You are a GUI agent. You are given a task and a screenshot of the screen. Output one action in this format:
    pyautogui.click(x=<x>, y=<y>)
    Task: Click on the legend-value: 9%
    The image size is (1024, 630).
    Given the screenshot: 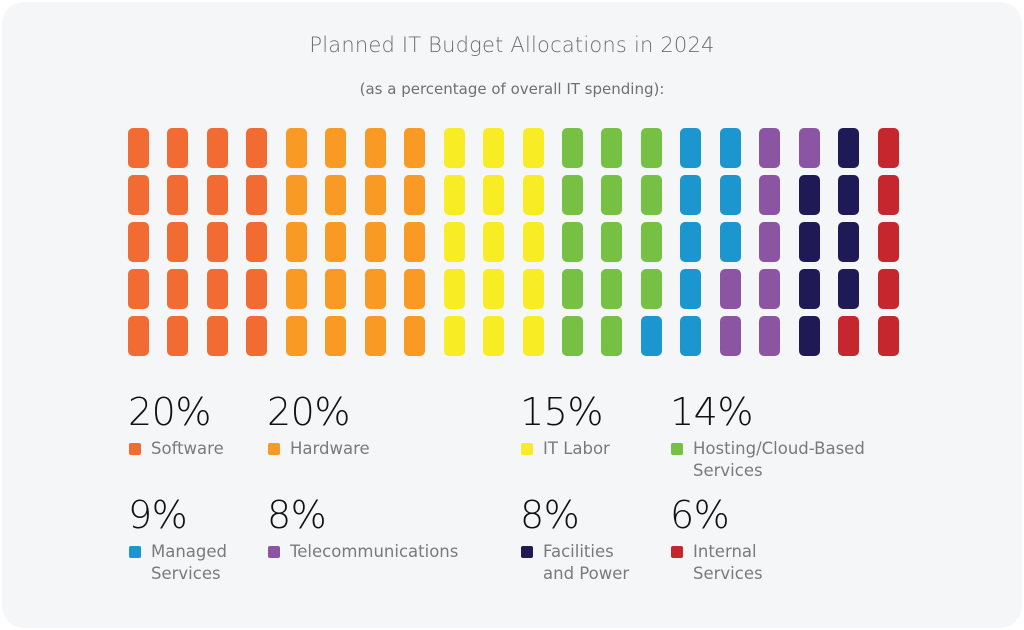 What is the action you would take?
    pyautogui.click(x=158, y=515)
    